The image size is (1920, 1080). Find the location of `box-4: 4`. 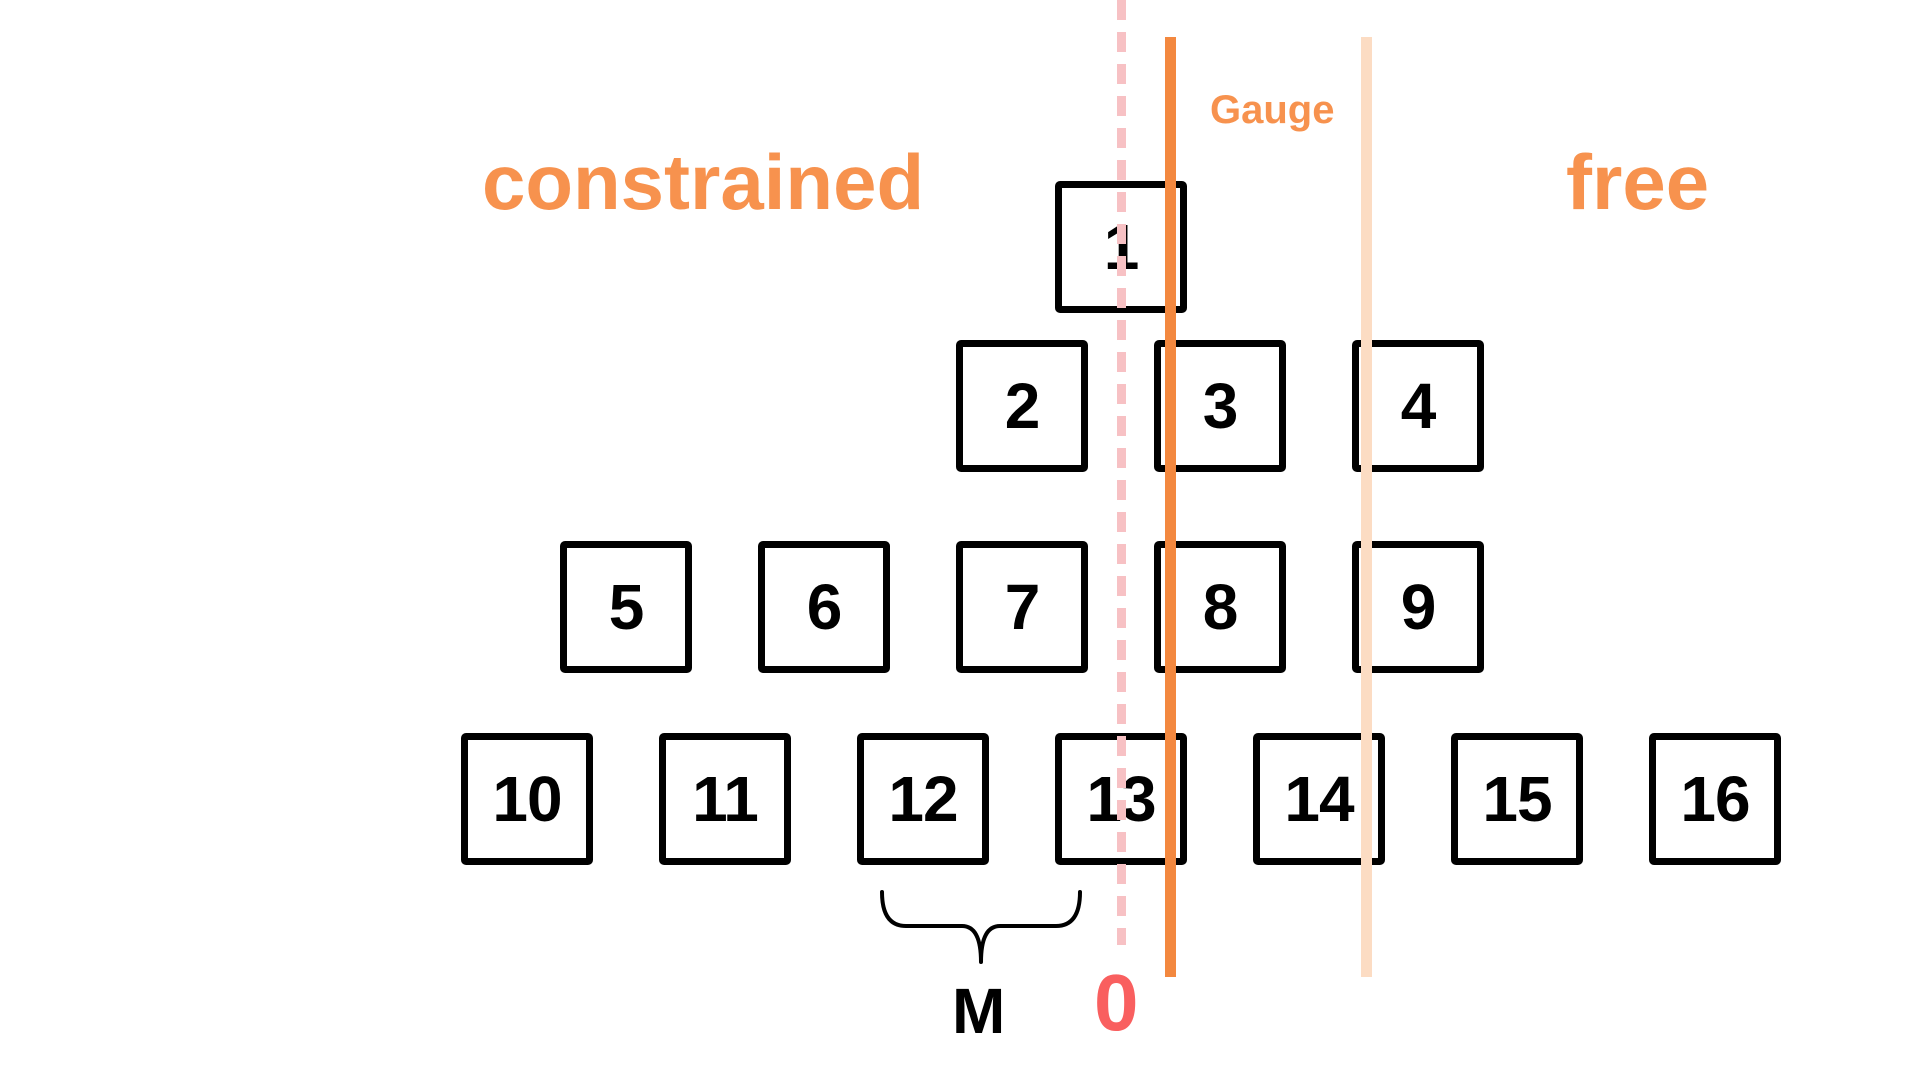

box-4: 4 is located at coordinates (1418, 406).